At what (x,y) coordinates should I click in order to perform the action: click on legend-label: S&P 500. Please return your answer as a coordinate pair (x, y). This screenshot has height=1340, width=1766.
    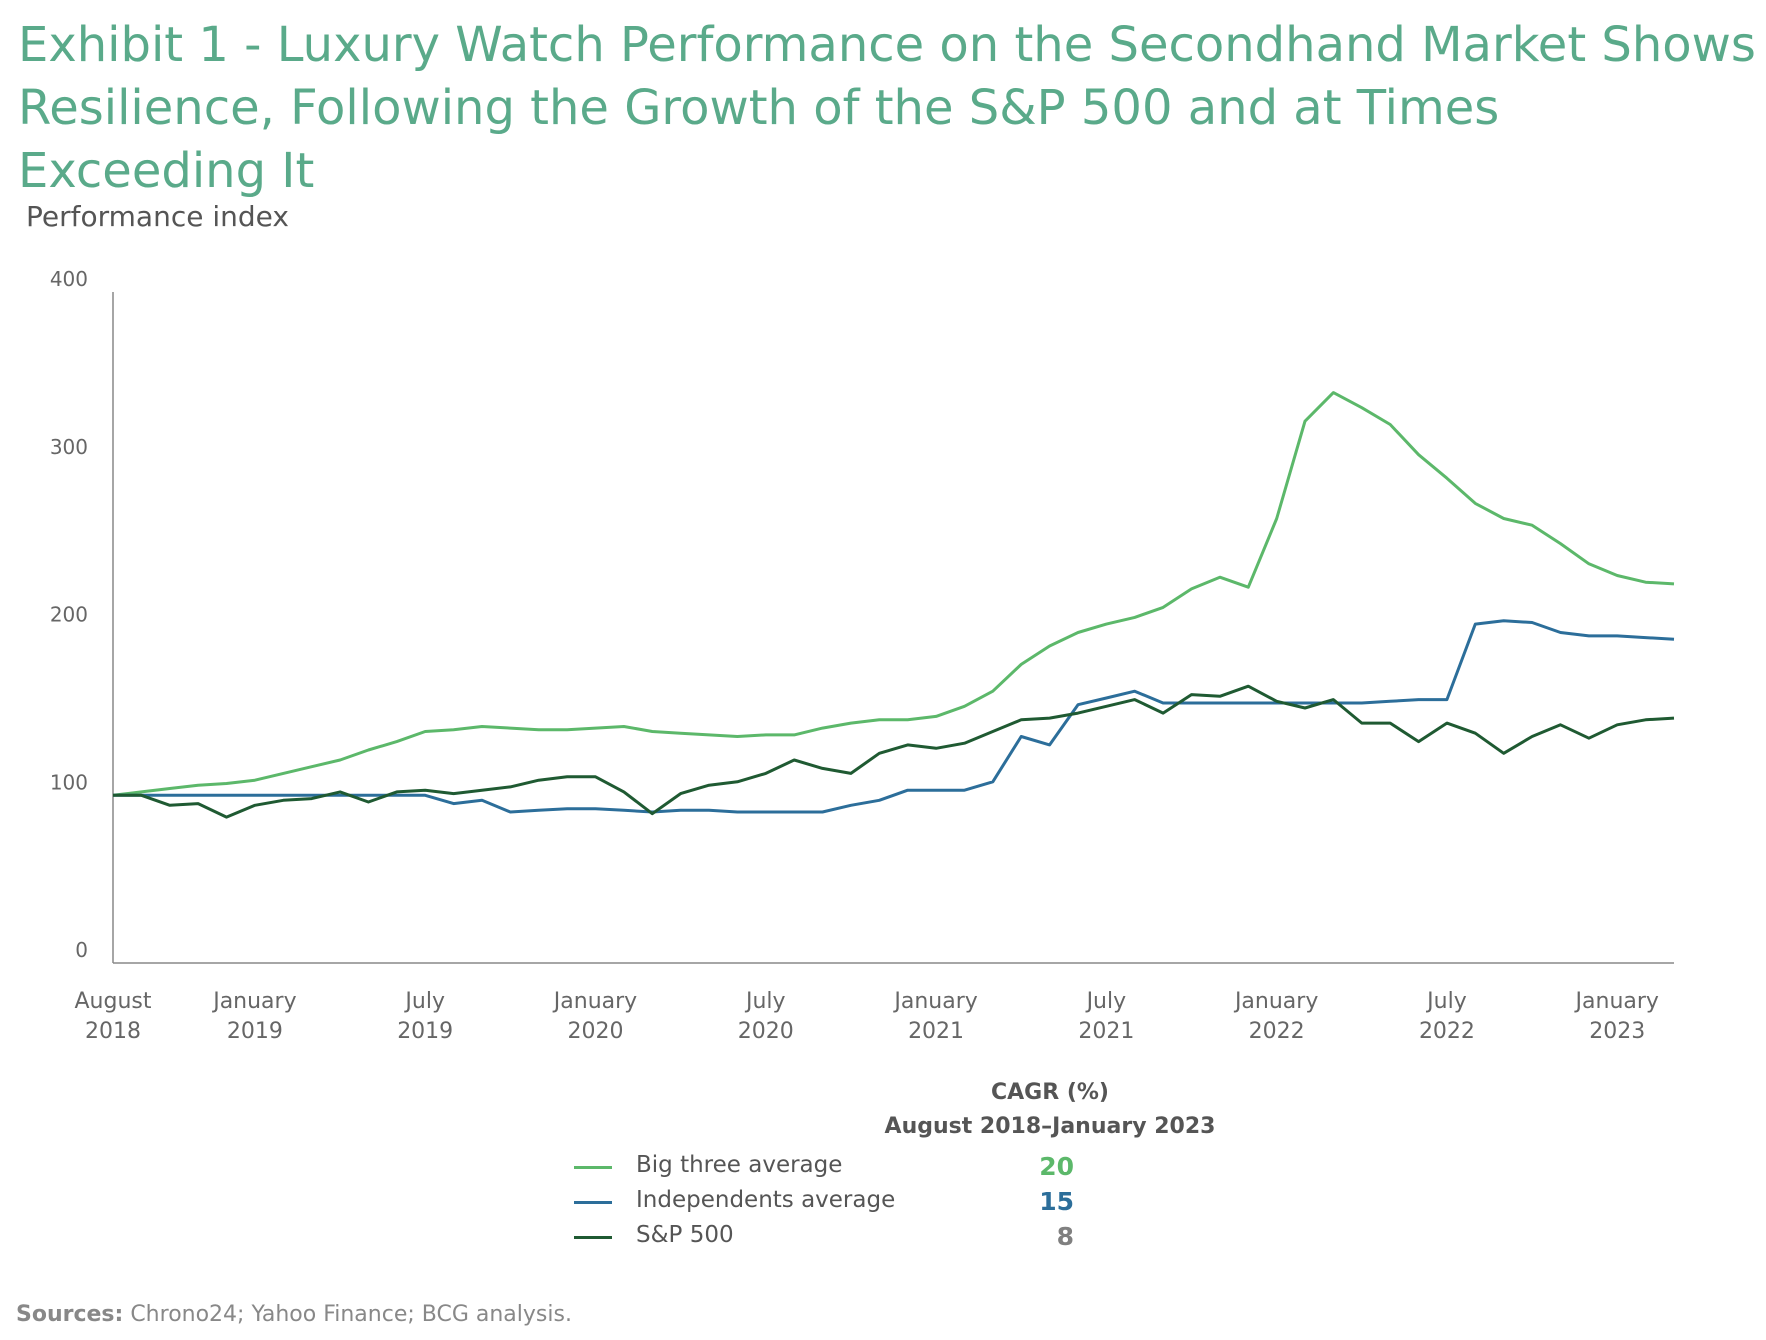
    Looking at the image, I should click on (685, 1235).